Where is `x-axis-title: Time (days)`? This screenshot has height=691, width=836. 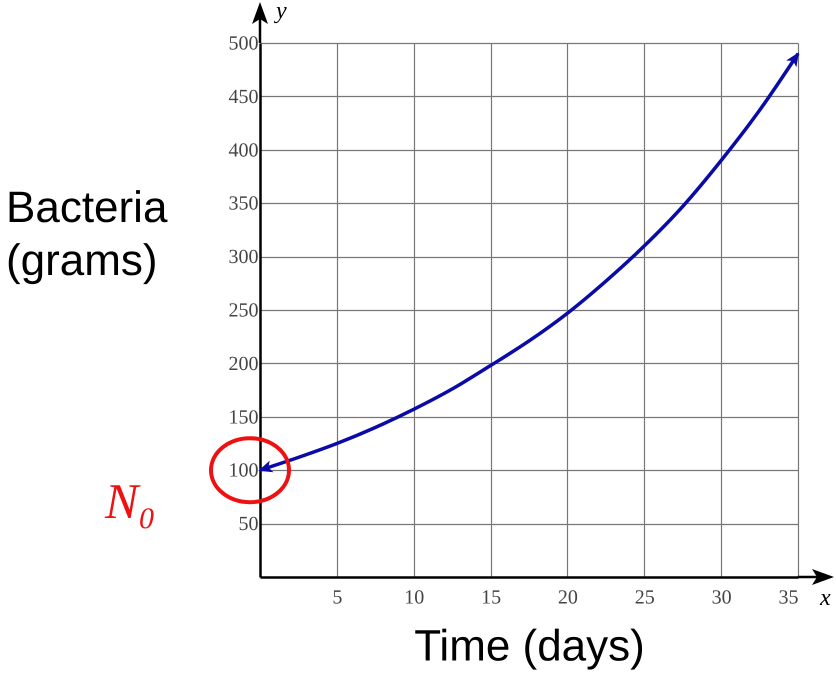 x-axis-title: Time (days) is located at coordinates (529, 646).